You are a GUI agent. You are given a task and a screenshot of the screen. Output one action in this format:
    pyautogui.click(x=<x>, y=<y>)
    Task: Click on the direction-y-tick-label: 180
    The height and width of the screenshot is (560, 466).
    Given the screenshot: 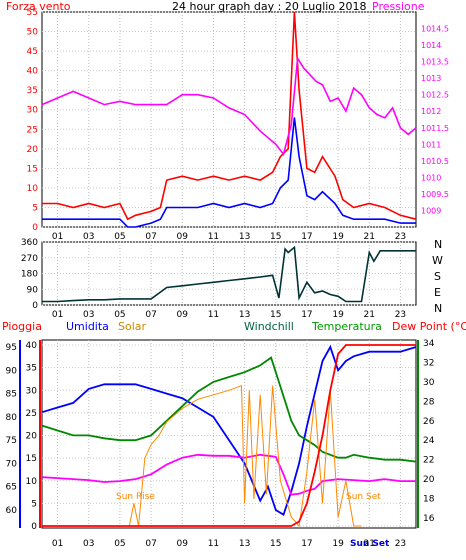 What is the action you would take?
    pyautogui.click(x=29, y=275)
    